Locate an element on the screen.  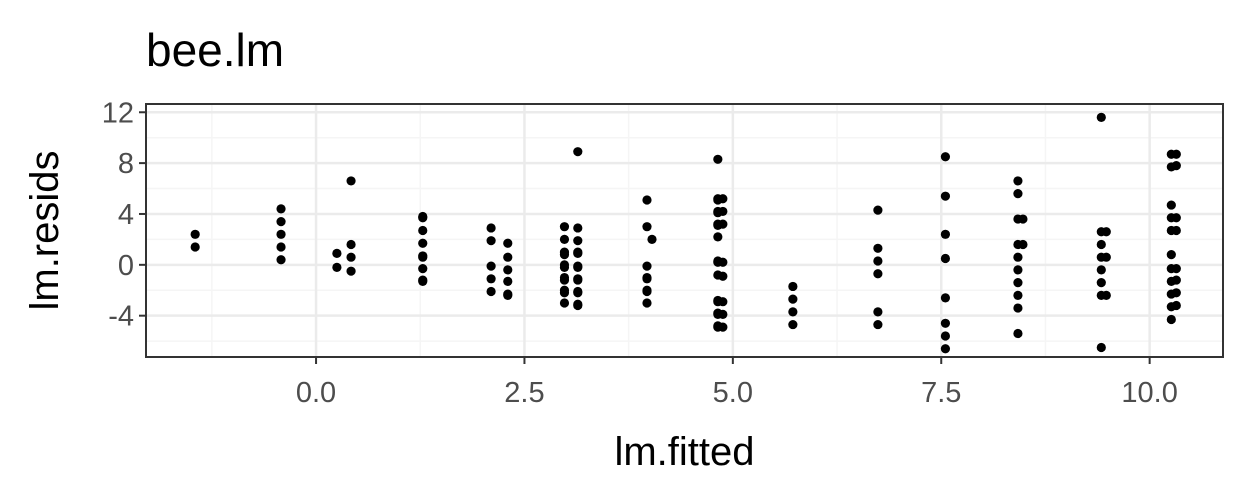
y-tick-label: 12 is located at coordinates (118, 113).